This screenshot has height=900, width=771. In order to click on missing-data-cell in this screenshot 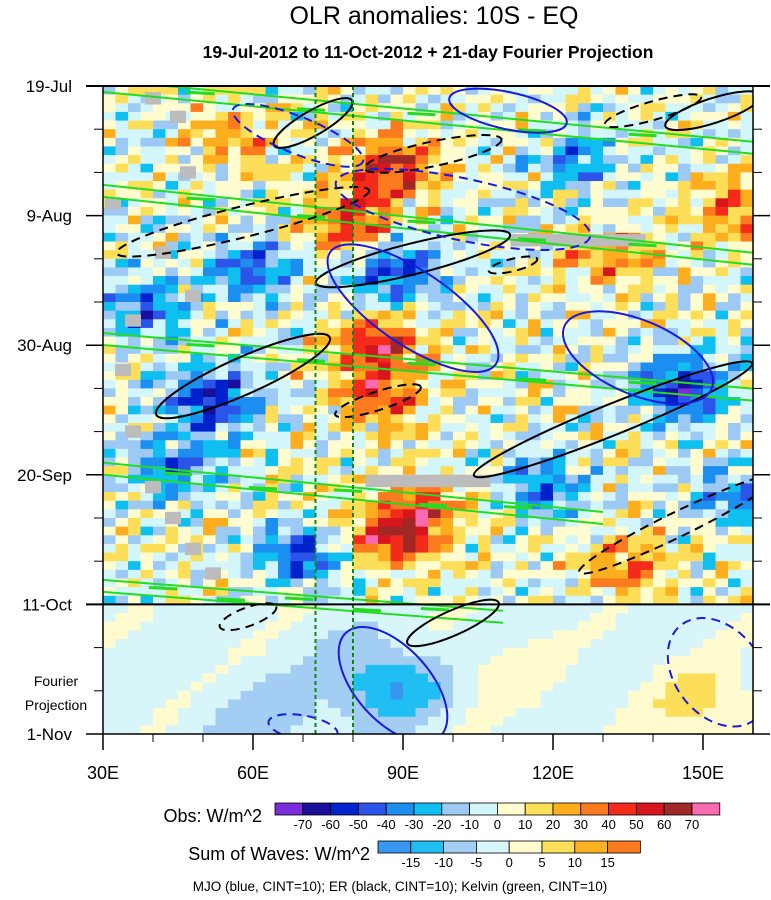, I will do `click(193, 295)`.